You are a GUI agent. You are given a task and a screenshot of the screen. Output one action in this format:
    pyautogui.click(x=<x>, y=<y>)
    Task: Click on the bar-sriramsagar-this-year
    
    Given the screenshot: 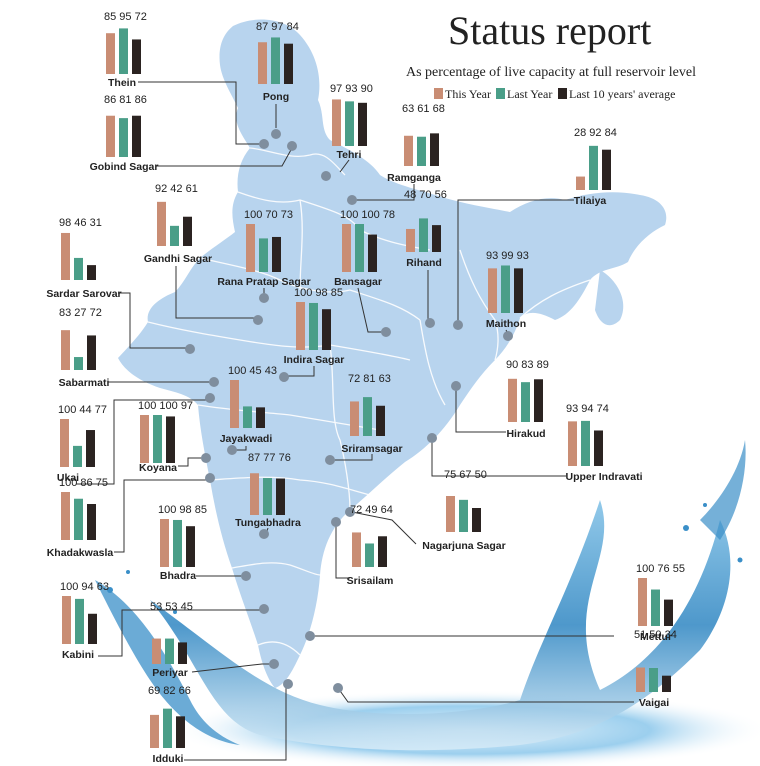 What is the action you would take?
    pyautogui.click(x=354, y=418)
    